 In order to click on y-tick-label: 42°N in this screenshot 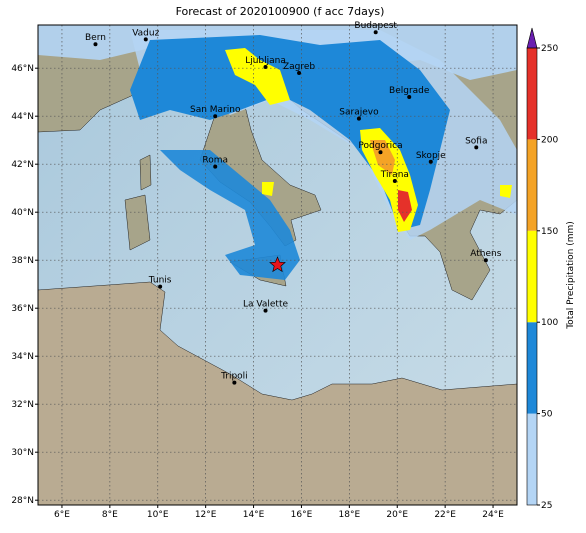, I will do `click(22, 165)`.